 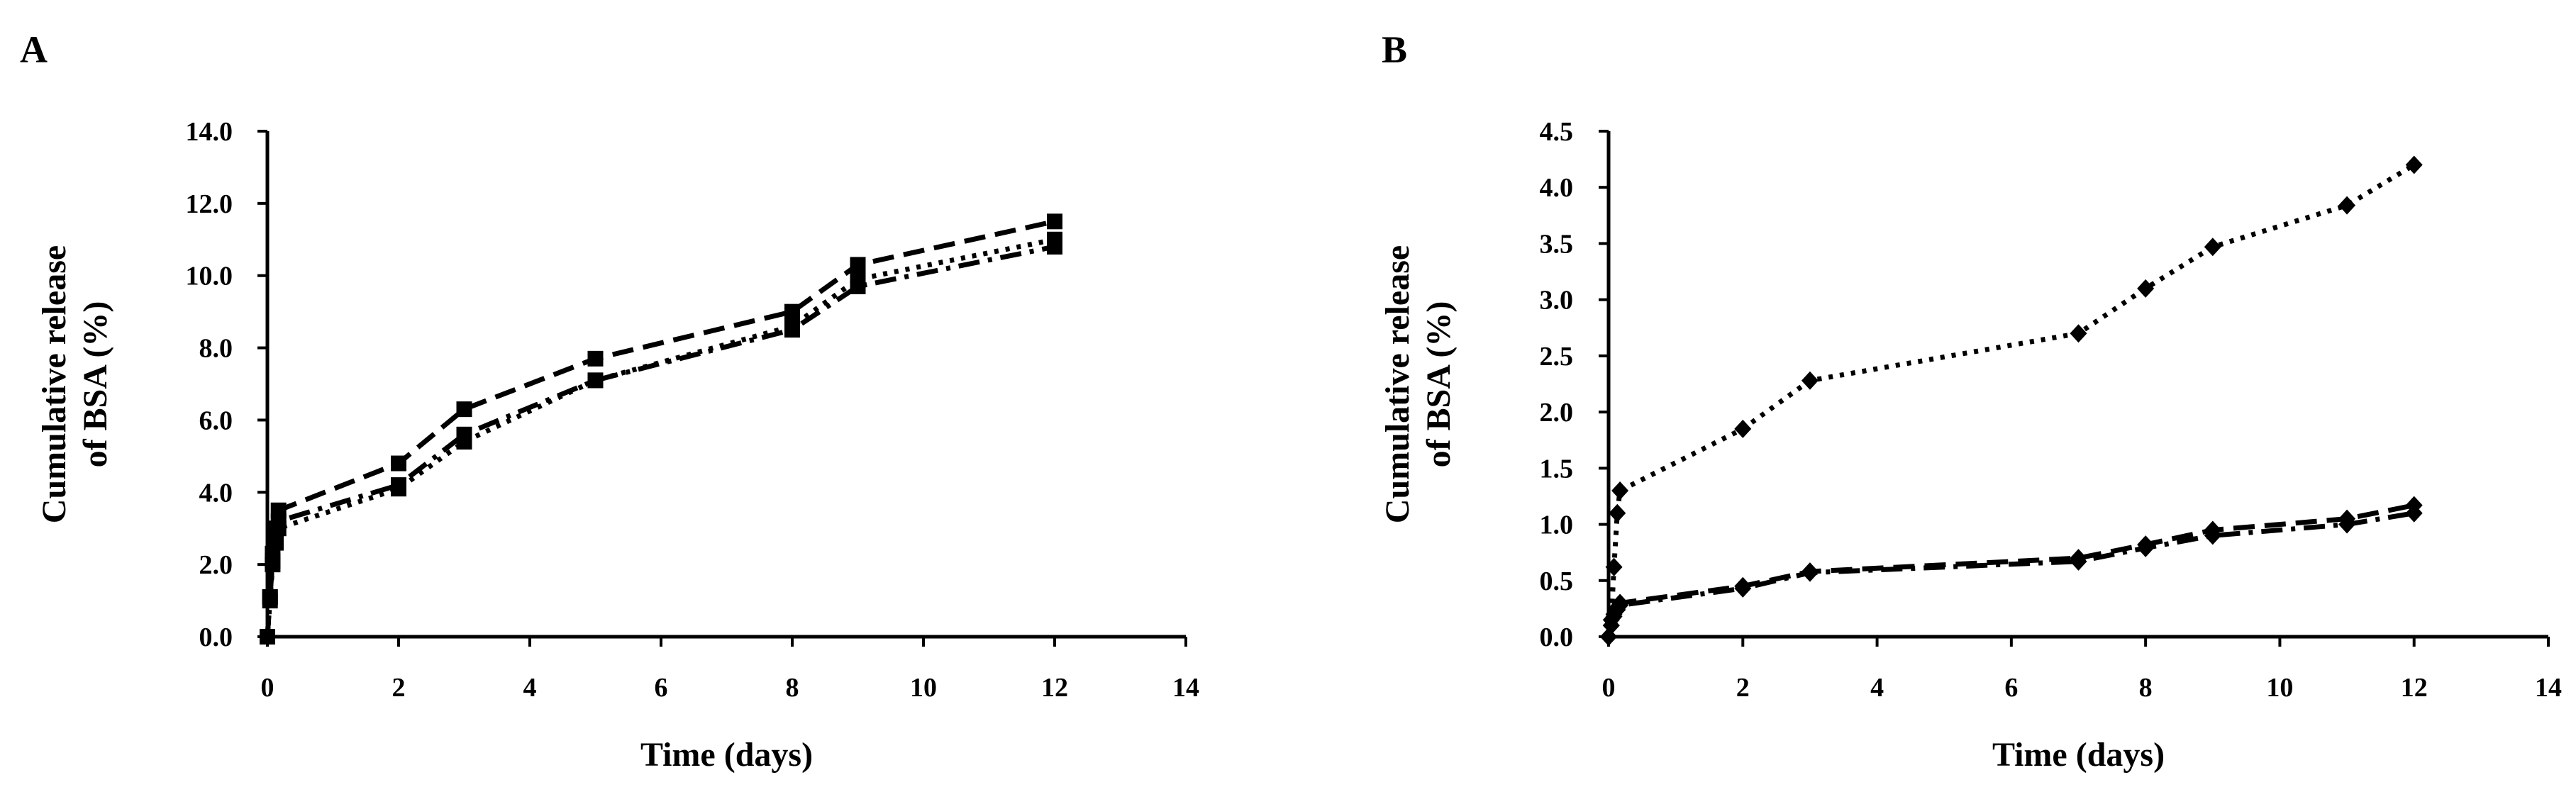 What do you see at coordinates (34, 49) in the screenshot?
I see `panel-a-letter: A` at bounding box center [34, 49].